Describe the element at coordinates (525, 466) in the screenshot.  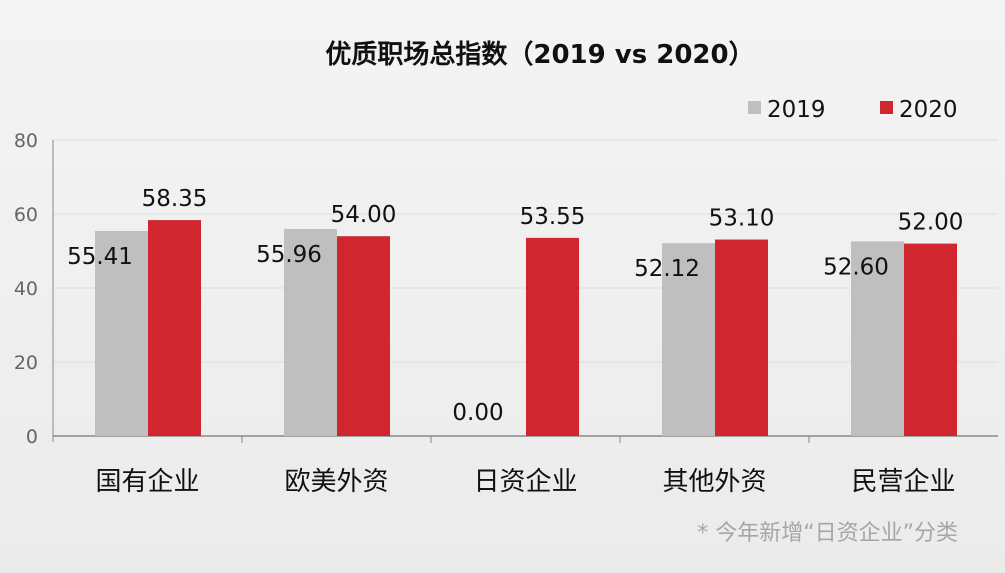
I see `x-axis: 国有企业 欧美外资 日资企业 其他外资 民营企业` at that location.